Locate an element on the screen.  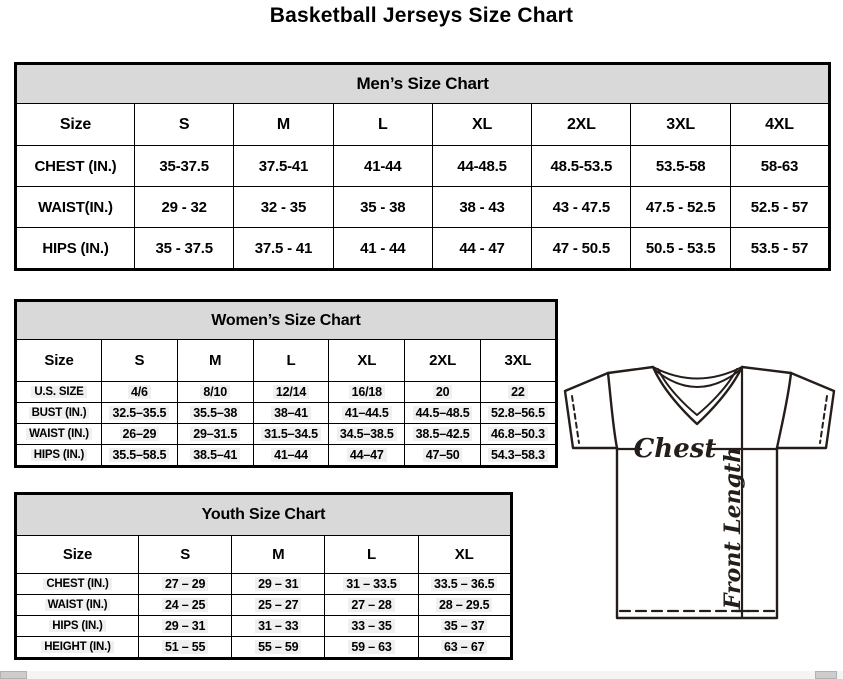
value-cell: 35 – 37 is located at coordinates (464, 626).